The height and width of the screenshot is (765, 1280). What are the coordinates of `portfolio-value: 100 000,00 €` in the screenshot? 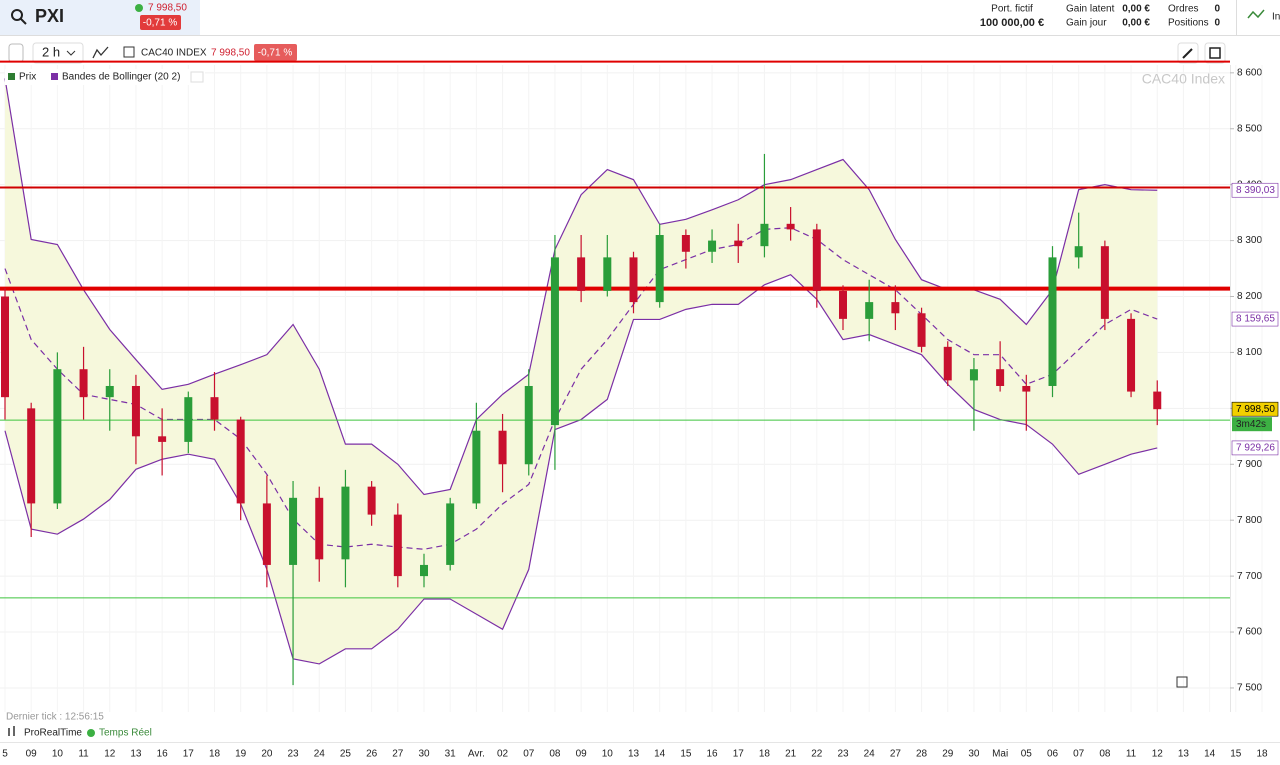 It's located at (1012, 23).